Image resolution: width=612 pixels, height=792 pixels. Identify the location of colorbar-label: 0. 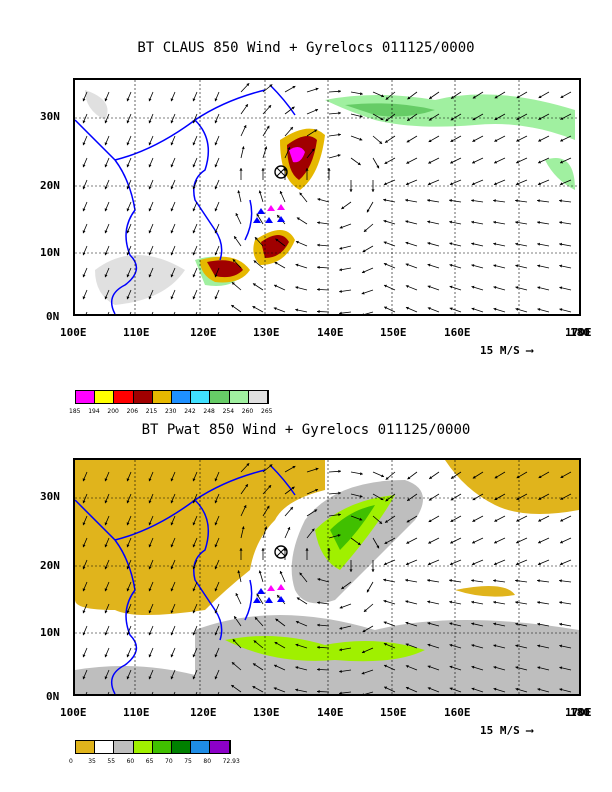
(71, 761).